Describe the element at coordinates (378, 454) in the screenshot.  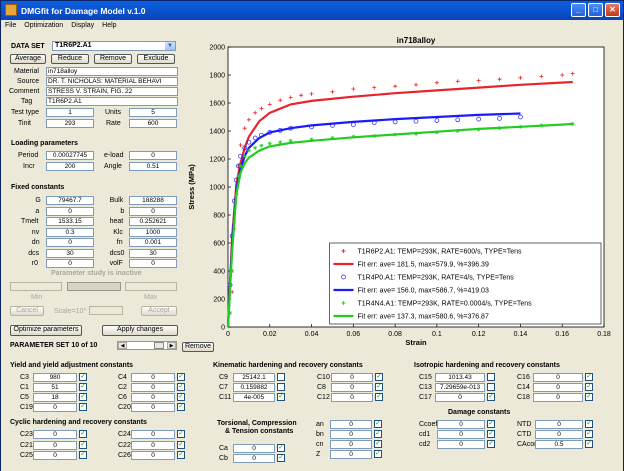
I see `torsional-checkbox-z: ✓` at that location.